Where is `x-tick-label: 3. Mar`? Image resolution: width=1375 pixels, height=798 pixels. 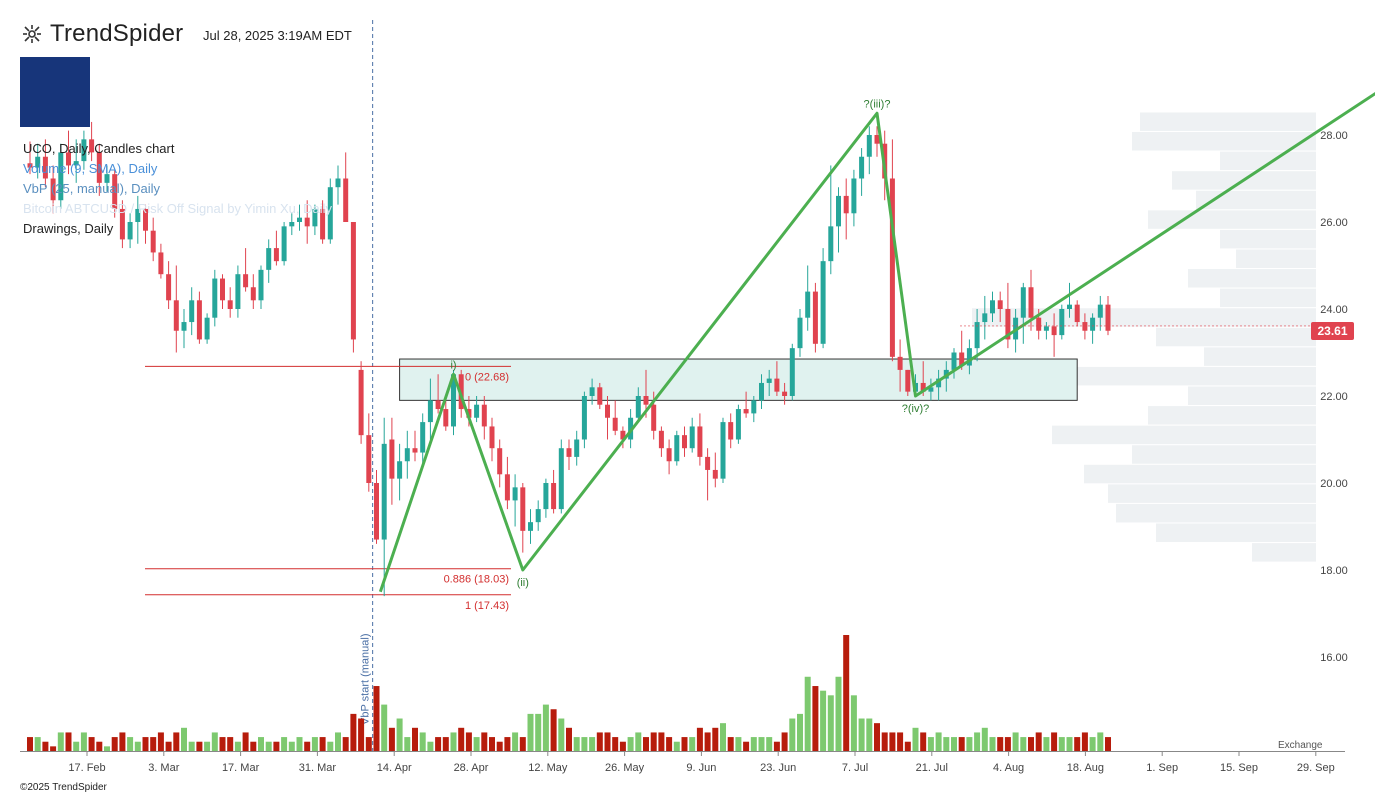
x-tick-label: 3. Mar is located at coordinates (164, 768).